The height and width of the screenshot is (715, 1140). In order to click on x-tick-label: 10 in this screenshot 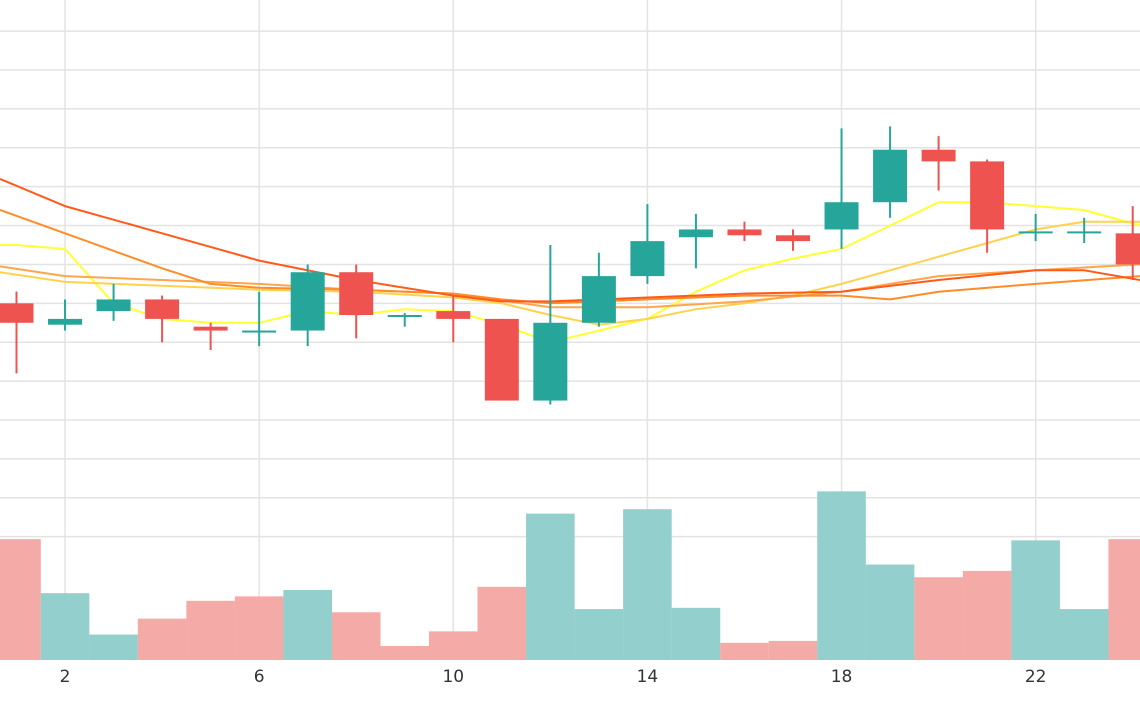, I will do `click(453, 677)`.